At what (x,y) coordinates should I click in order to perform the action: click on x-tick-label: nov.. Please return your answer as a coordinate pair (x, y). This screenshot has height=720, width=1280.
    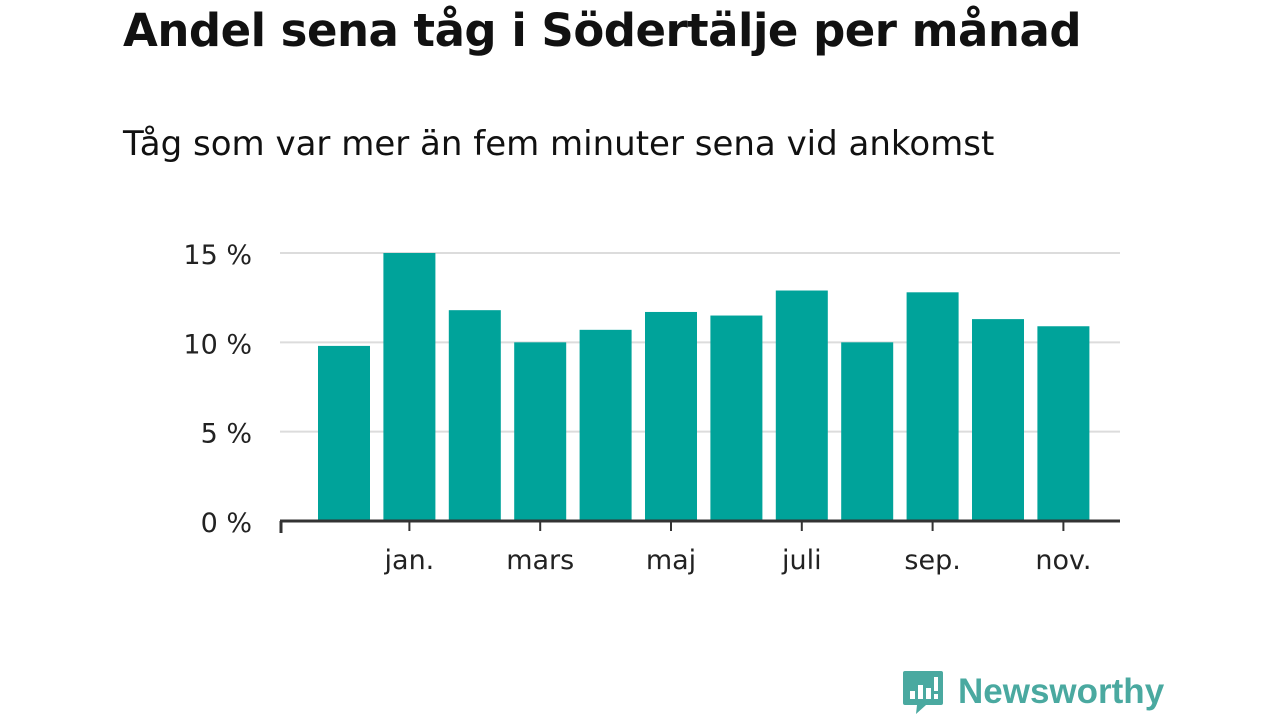
    Looking at the image, I should click on (1063, 560).